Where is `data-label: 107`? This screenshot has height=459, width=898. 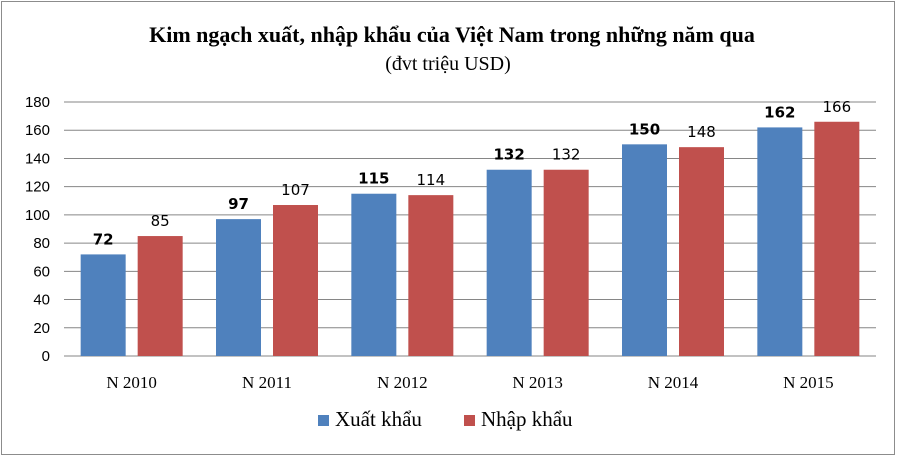
data-label: 107 is located at coordinates (295, 190).